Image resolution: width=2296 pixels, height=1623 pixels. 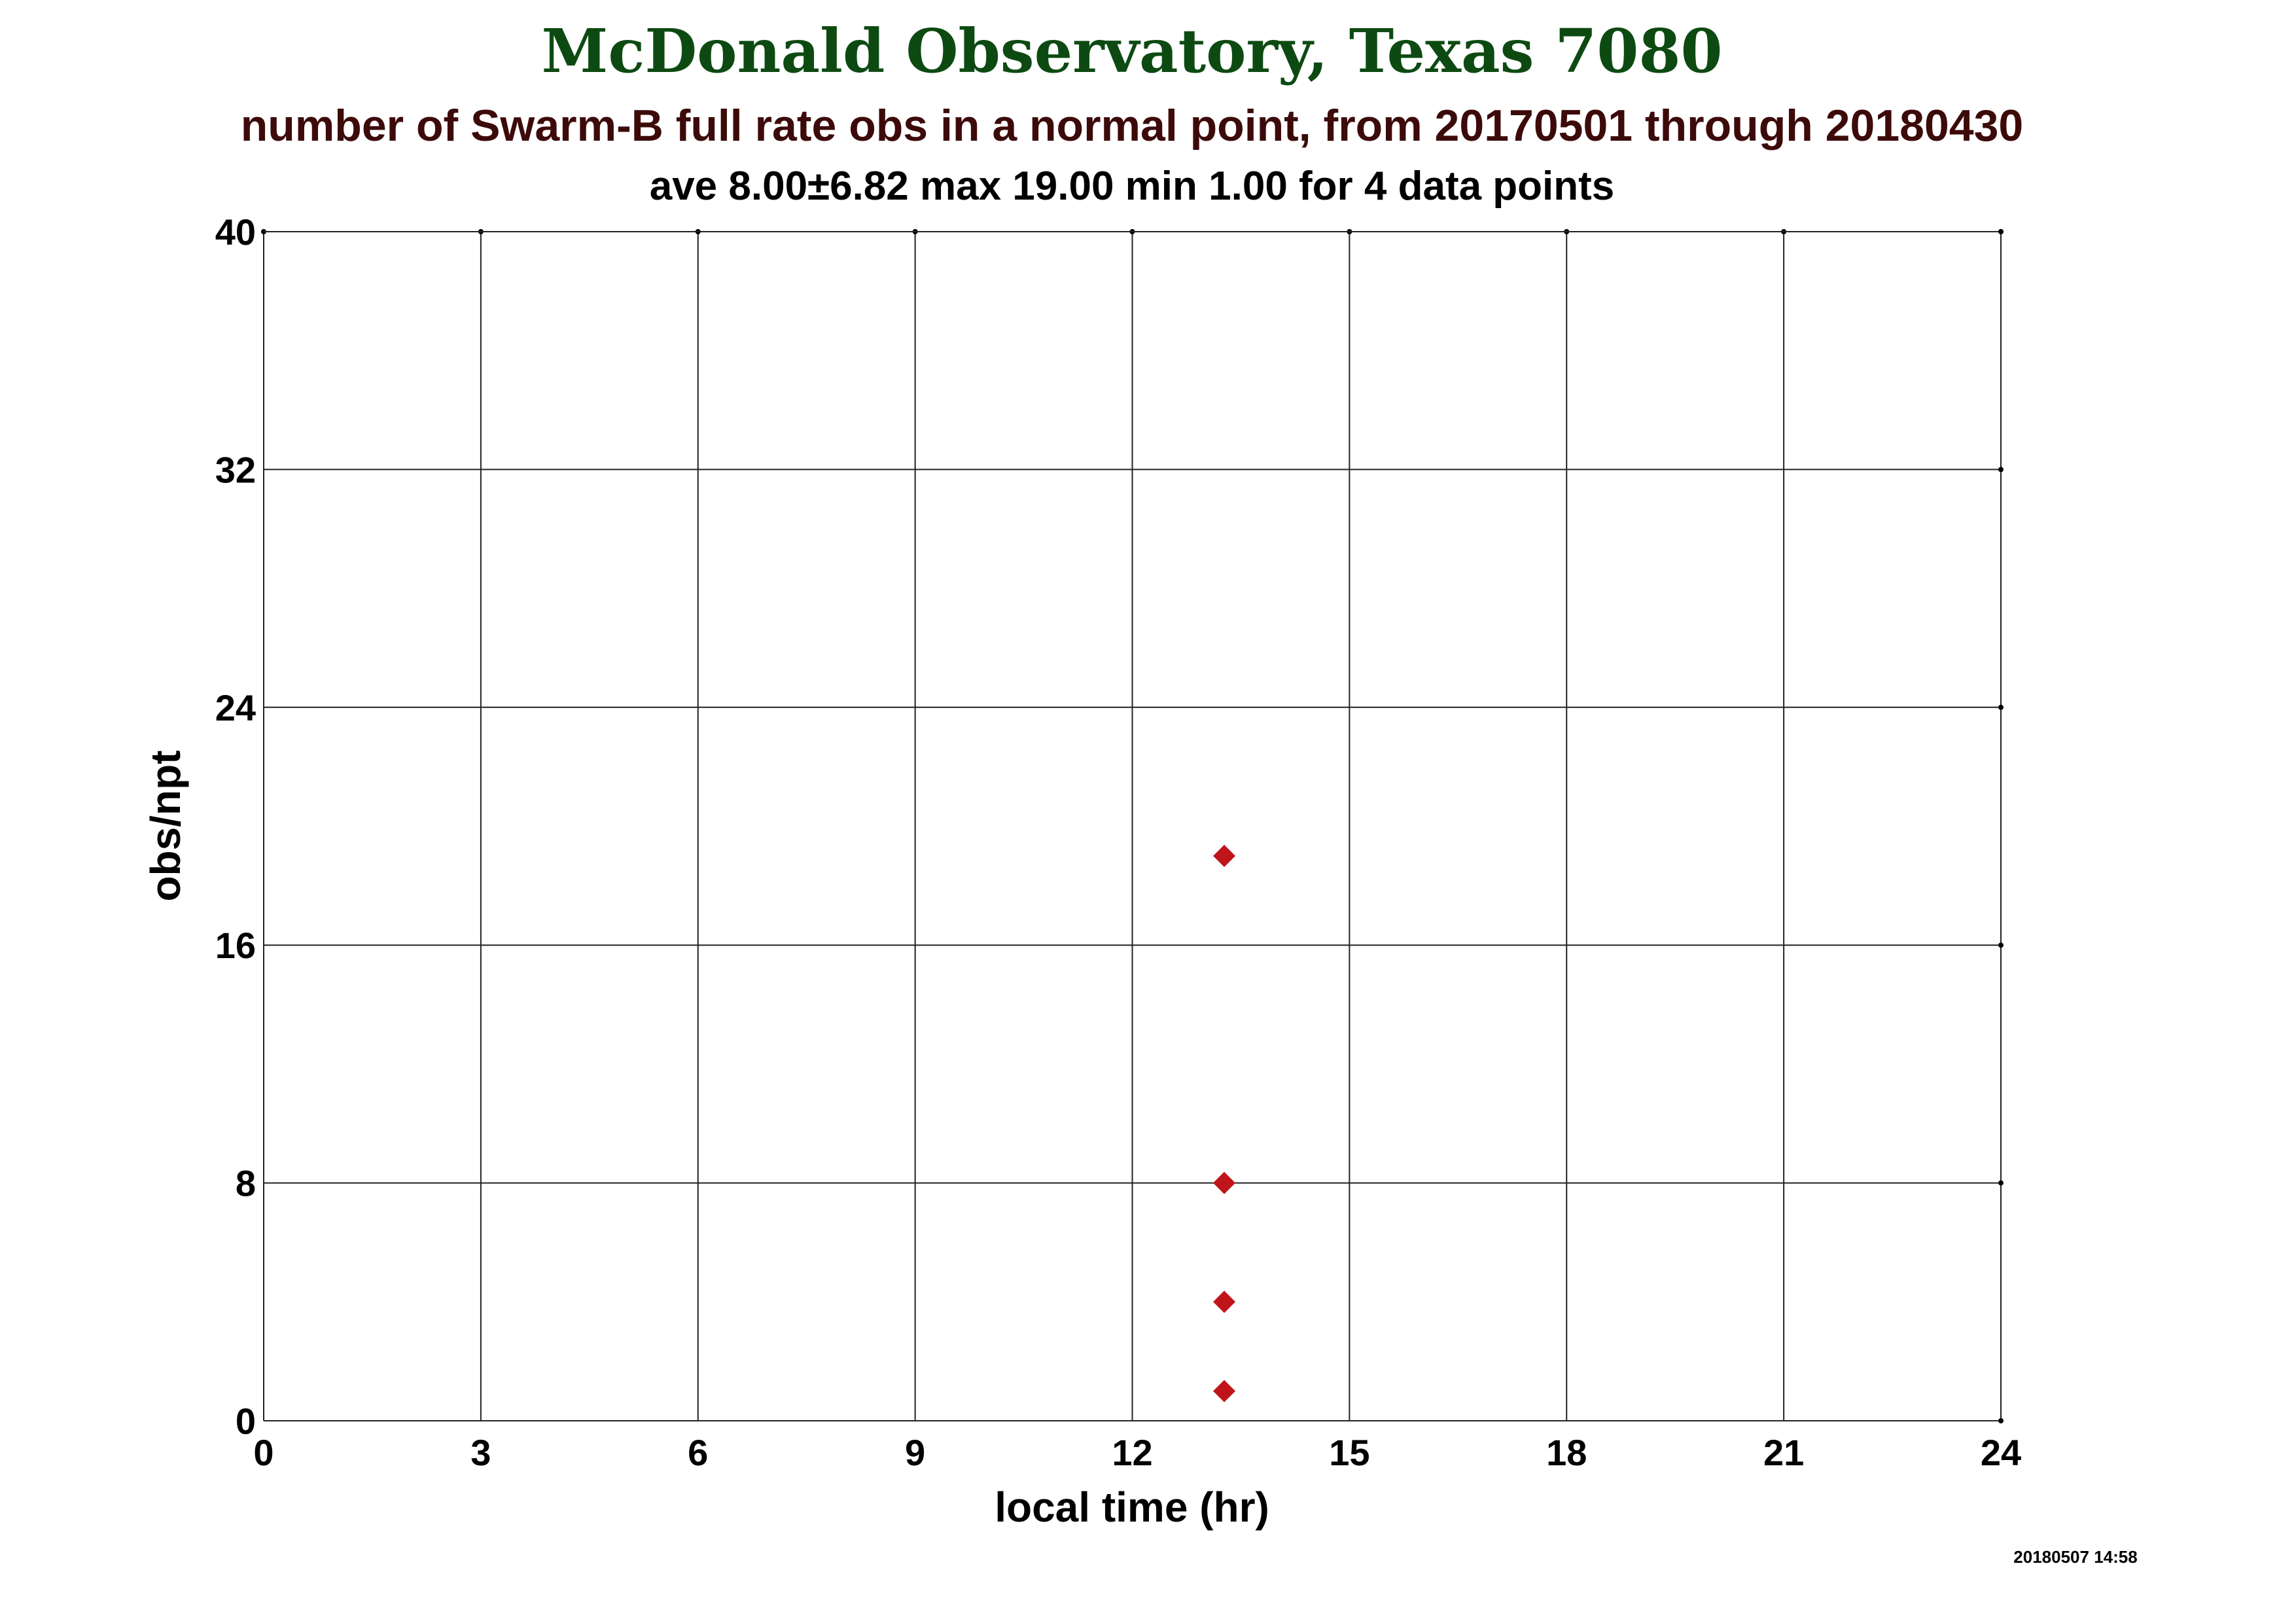 I want to click on y-tick-label: 24, so click(x=235, y=708).